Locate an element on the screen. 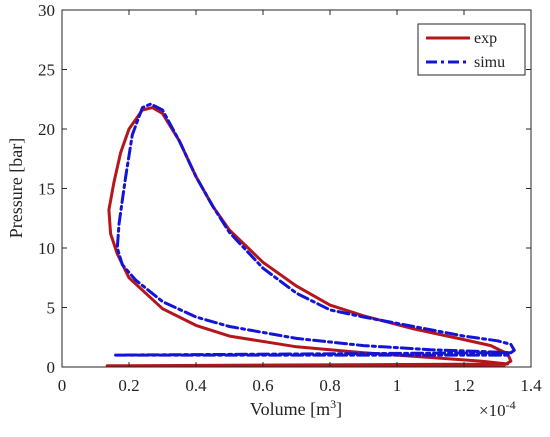  legend: exp simu is located at coordinates (471, 49).